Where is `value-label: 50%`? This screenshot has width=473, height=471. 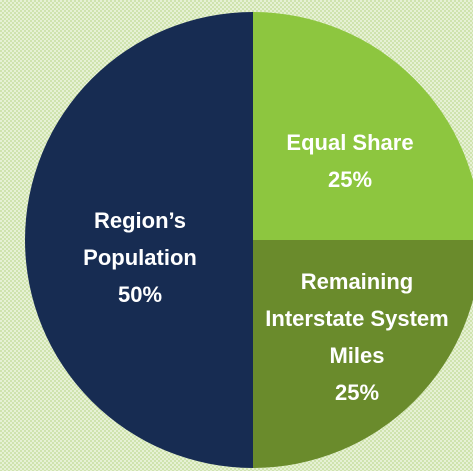 value-label: 50% is located at coordinates (140, 294).